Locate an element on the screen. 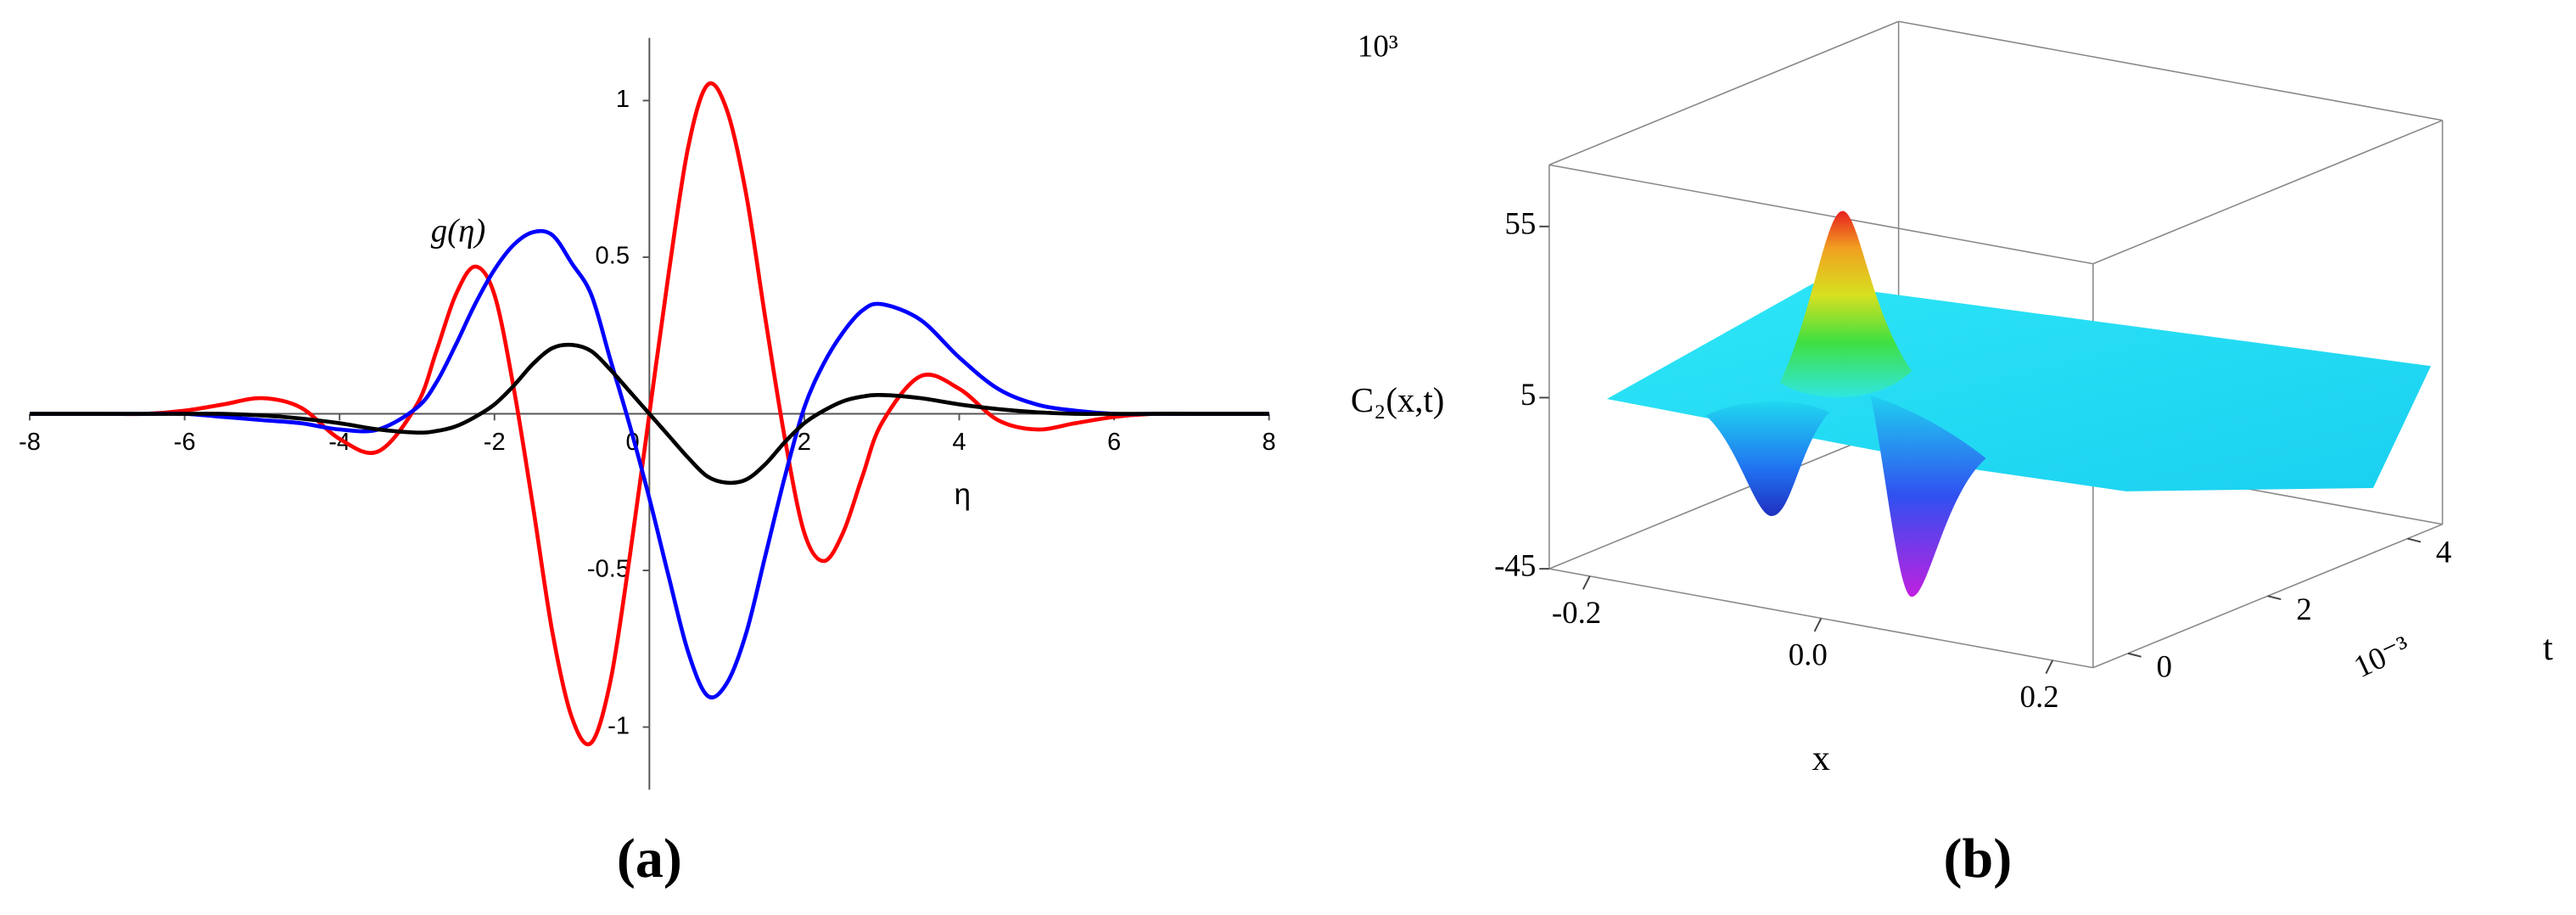 The width and height of the screenshot is (2576, 915). surface-plane is located at coordinates (2019, 387).